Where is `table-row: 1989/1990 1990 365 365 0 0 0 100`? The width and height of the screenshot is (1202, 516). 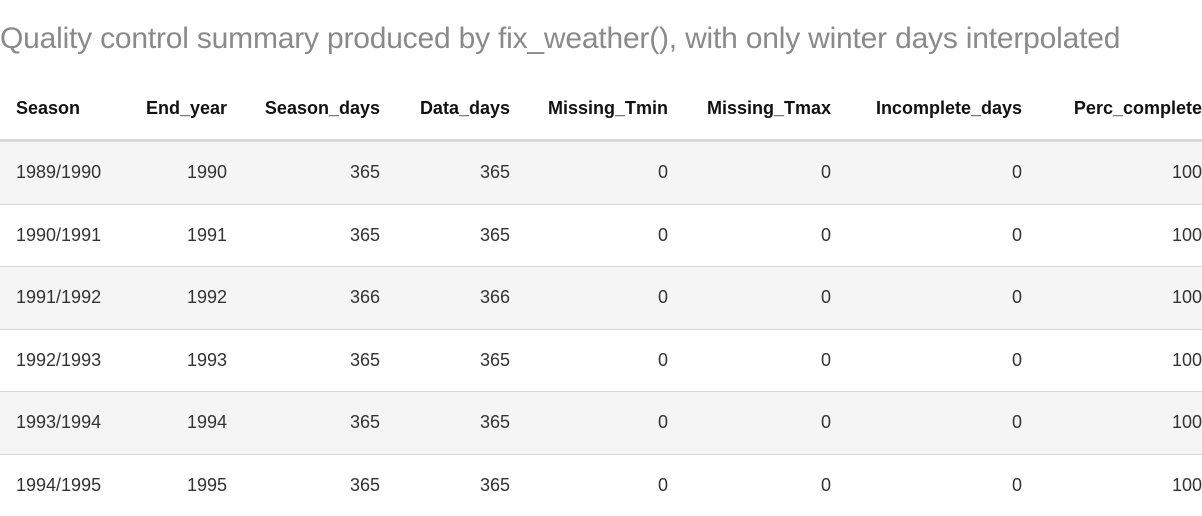 table-row: 1989/1990 1990 365 365 0 0 0 100 is located at coordinates (601, 173).